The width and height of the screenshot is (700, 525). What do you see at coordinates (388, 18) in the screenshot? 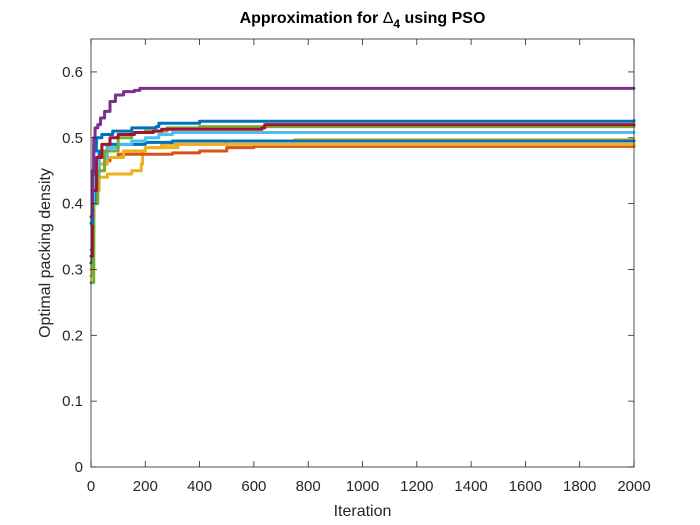
I see `chart-title-symbol: Δ` at bounding box center [388, 18].